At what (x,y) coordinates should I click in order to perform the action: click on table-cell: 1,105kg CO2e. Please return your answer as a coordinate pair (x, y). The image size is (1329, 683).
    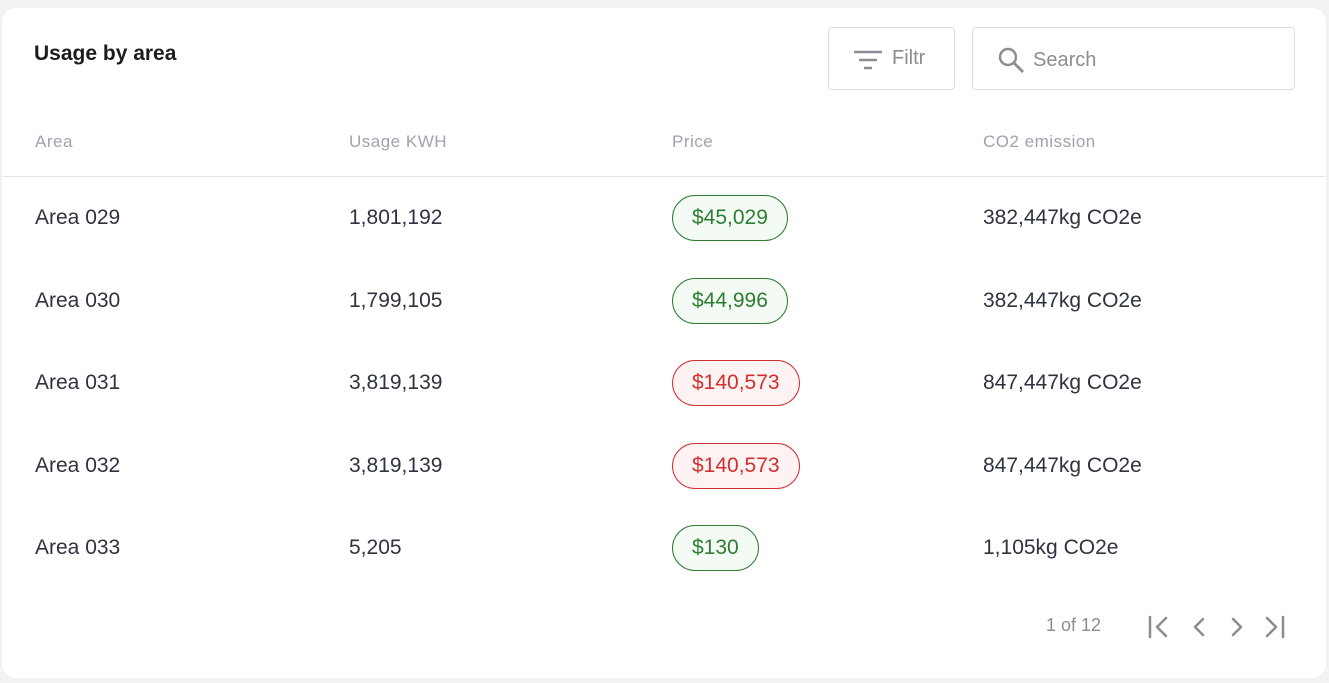
    Looking at the image, I should click on (1051, 547).